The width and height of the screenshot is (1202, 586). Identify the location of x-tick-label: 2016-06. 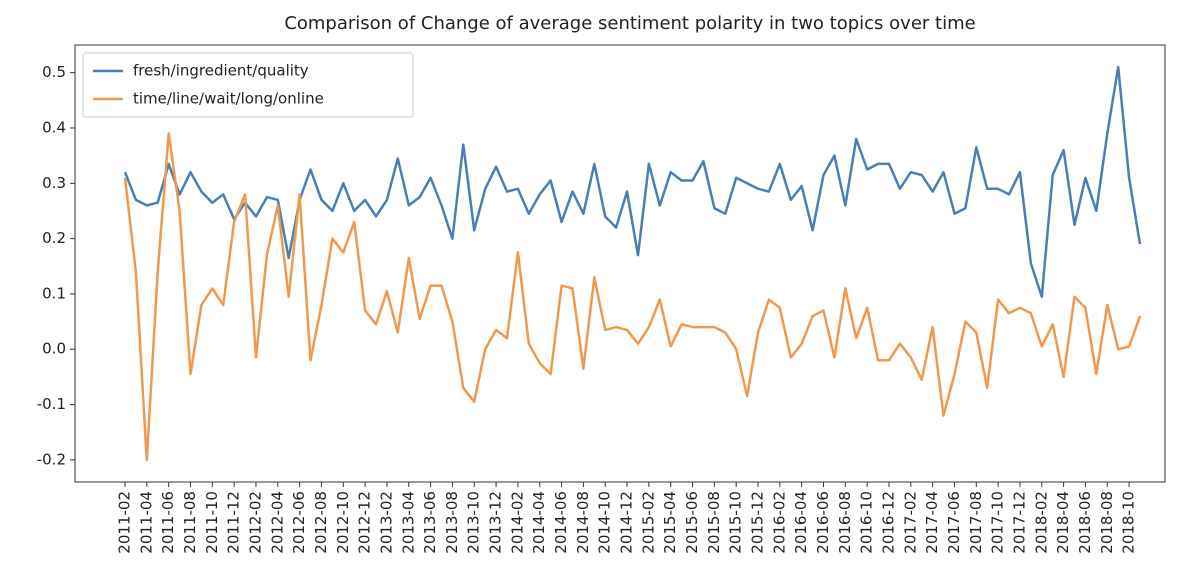
(823, 522).